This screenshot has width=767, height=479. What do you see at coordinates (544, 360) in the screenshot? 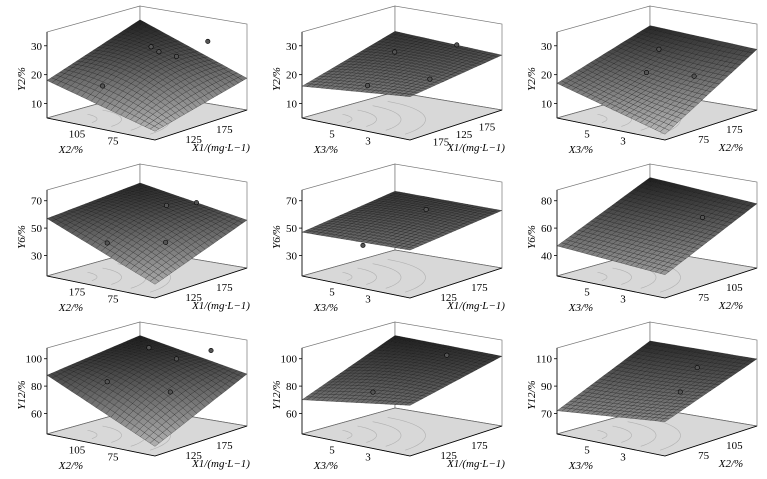
I see `z-tick-label: 110` at bounding box center [544, 360].